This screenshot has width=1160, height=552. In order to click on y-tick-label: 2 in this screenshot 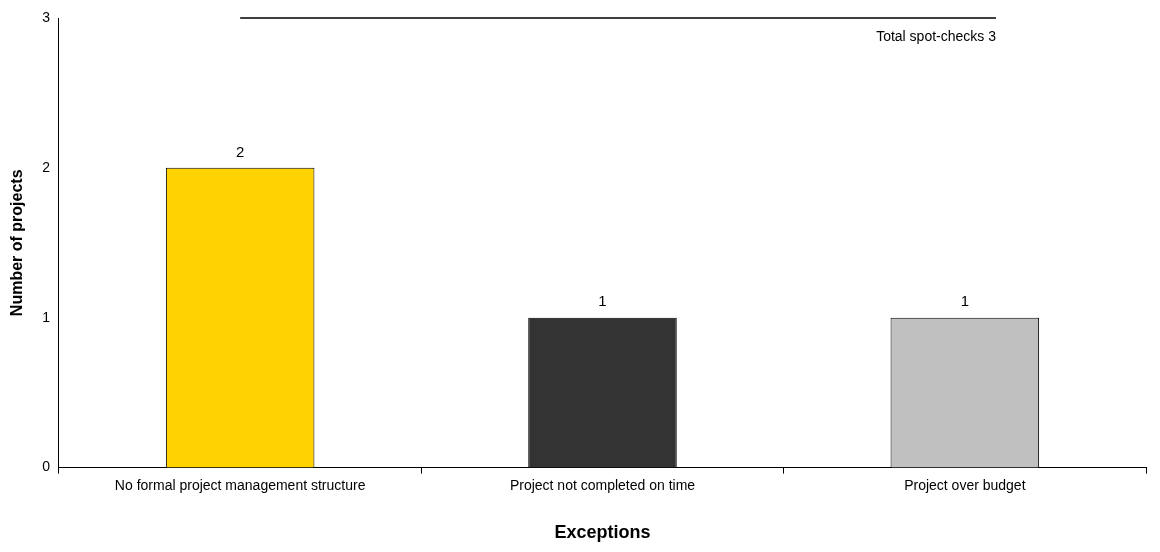, I will do `click(46, 166)`.